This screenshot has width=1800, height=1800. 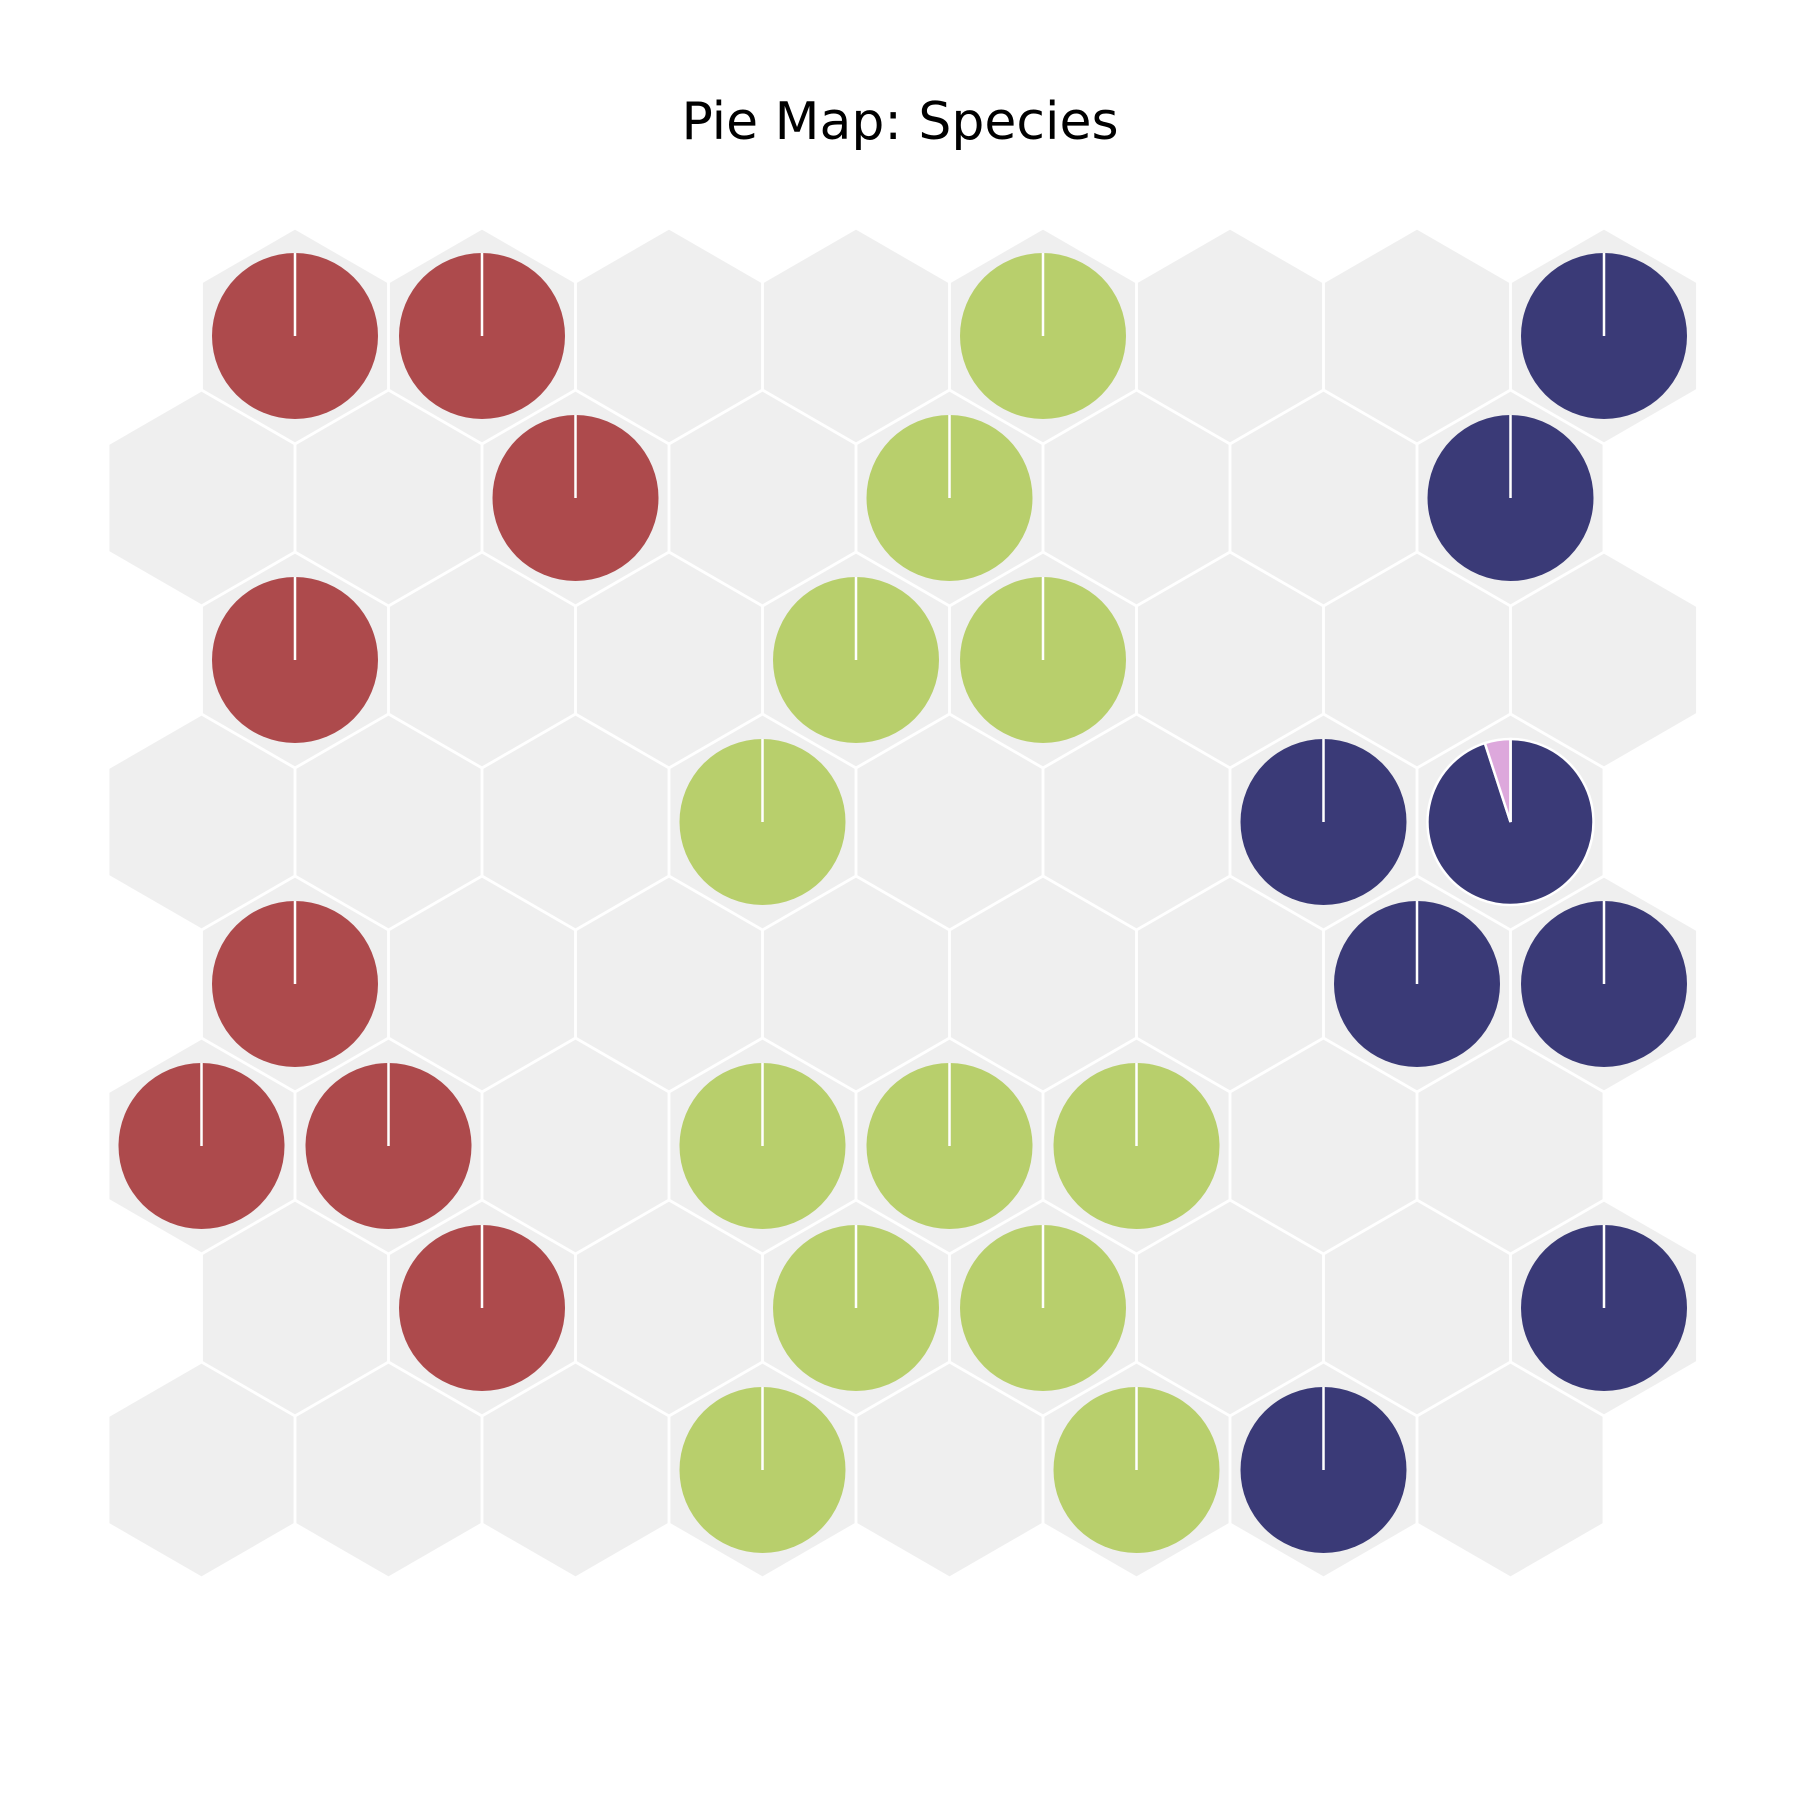 What do you see at coordinates (900, 122) in the screenshot?
I see `chart-title: Pie Map: Species` at bounding box center [900, 122].